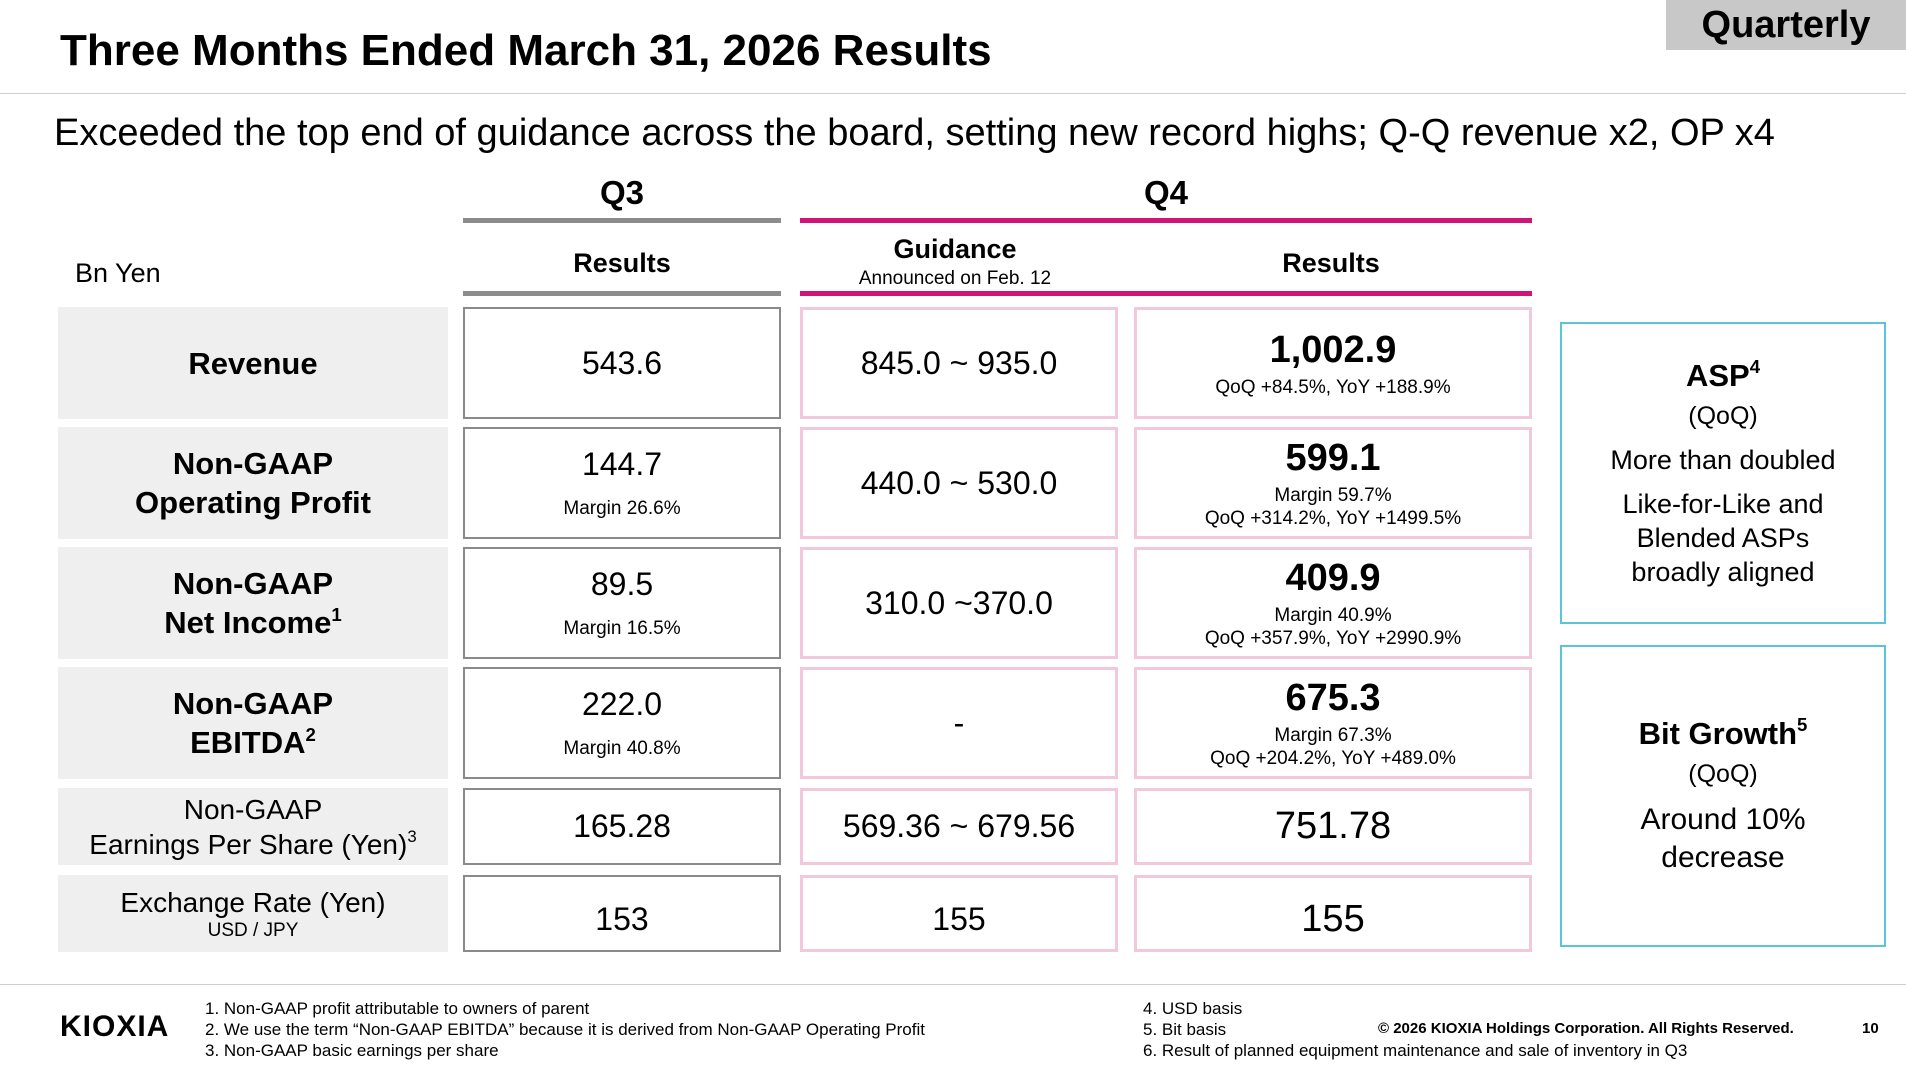 This screenshot has width=1906, height=1069. Describe the element at coordinates (1718, 733) in the screenshot. I see `bit-growth-title-text: Bit Growth` at that location.